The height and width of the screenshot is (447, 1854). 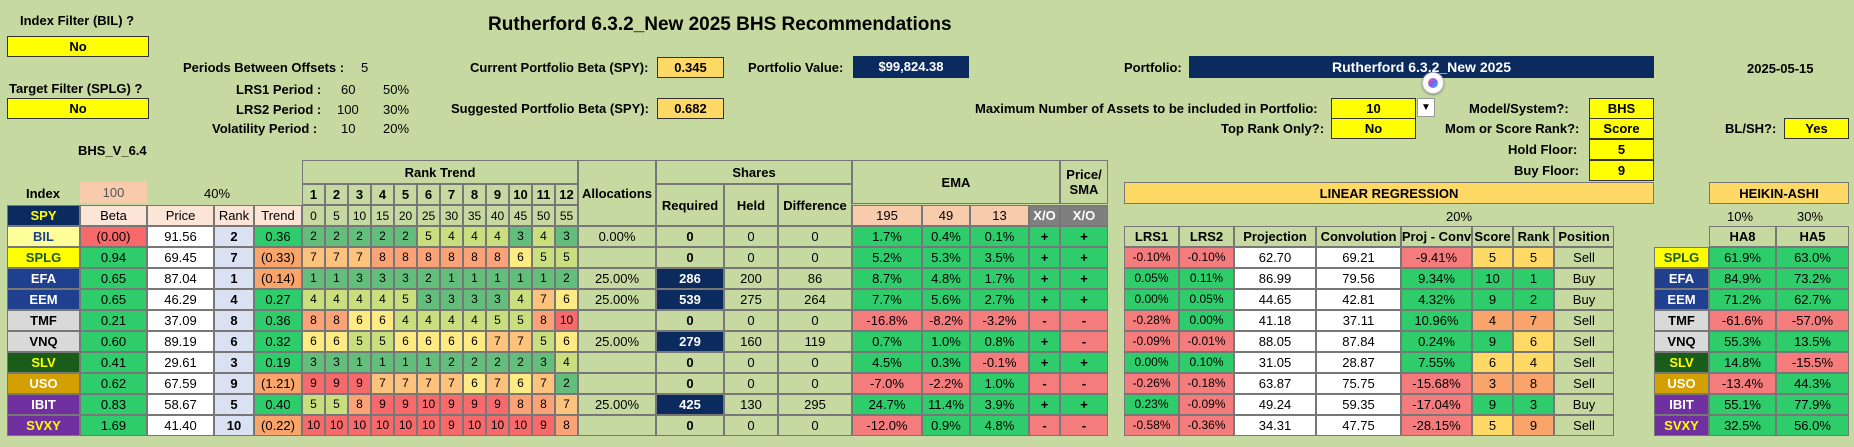 I want to click on price-cell: 69.45, so click(x=180, y=257).